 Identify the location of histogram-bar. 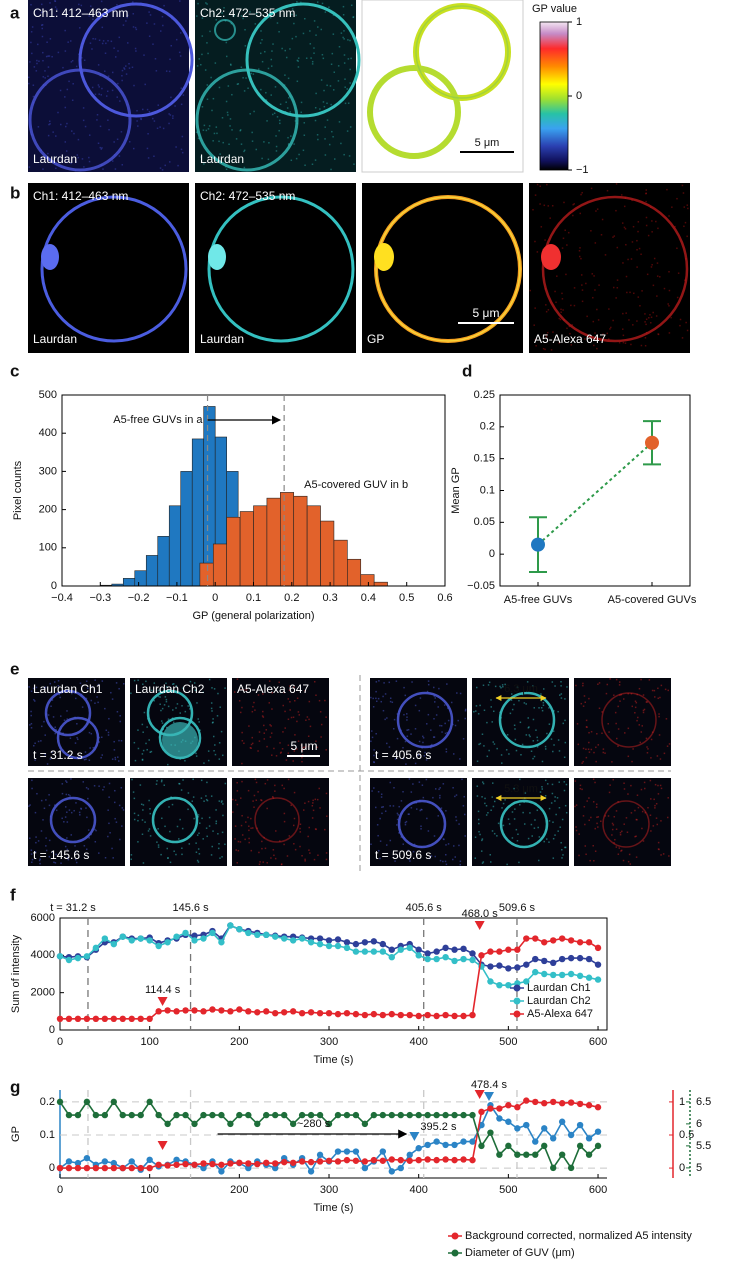
(327, 553).